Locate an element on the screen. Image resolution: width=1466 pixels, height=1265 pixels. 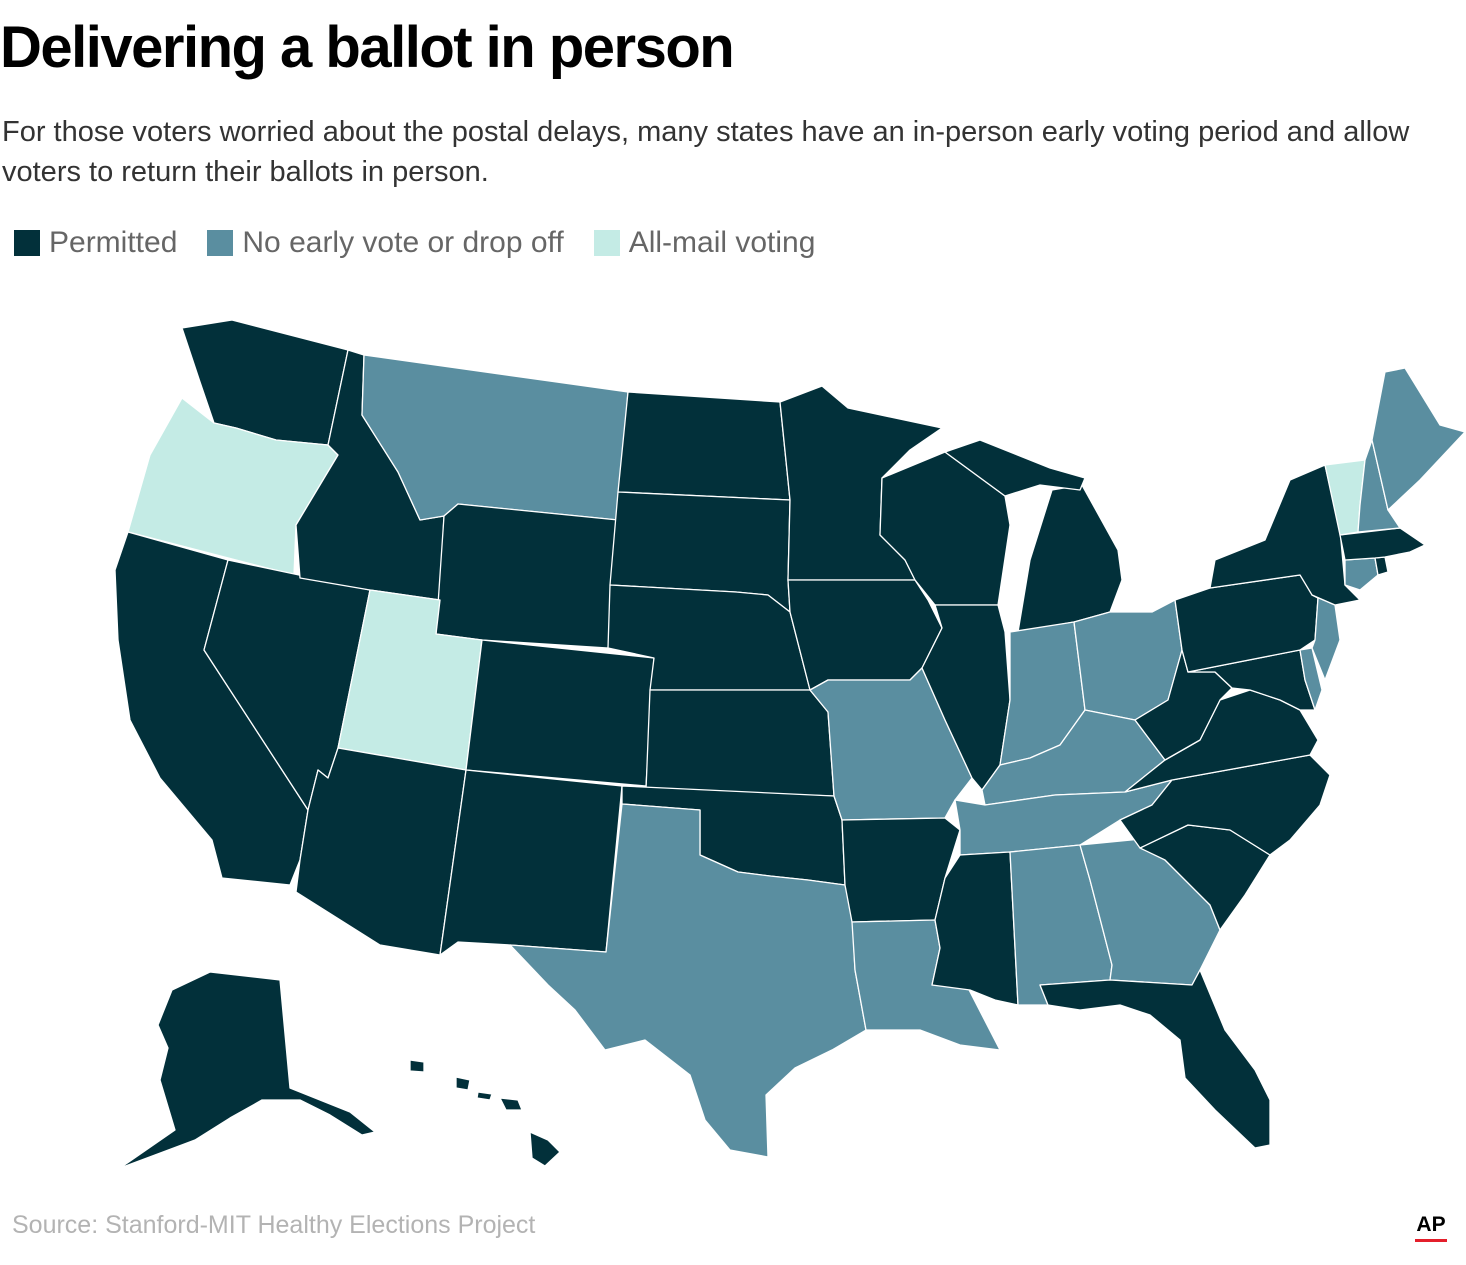
state-hawaii-maui is located at coordinates (511, 1104).